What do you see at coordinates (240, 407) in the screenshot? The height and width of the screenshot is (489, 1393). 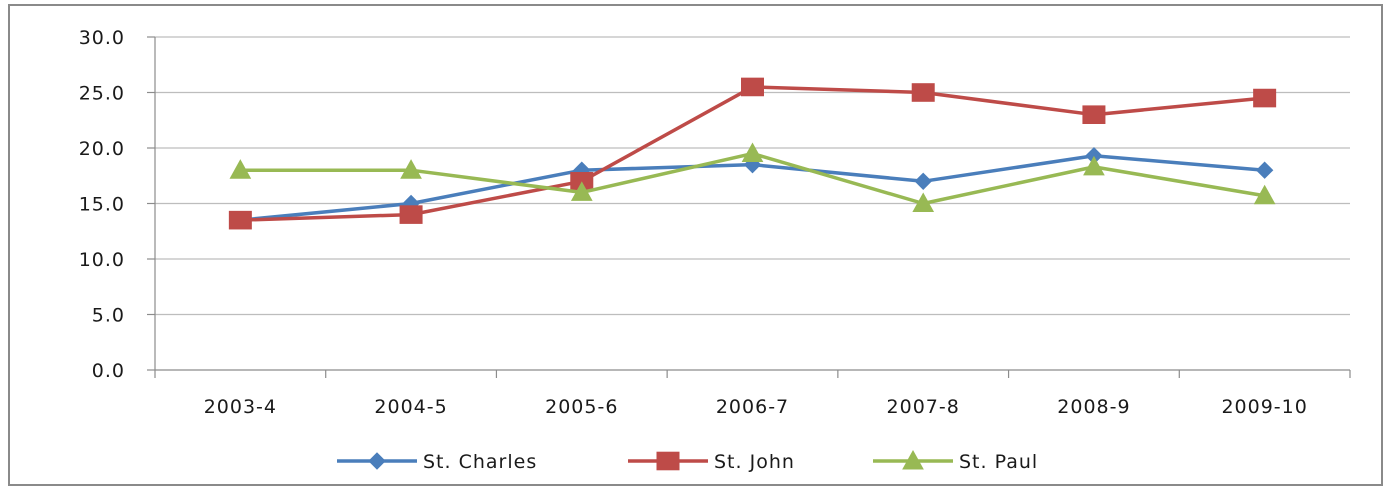 I see `x-tick-label: 2003-4` at bounding box center [240, 407].